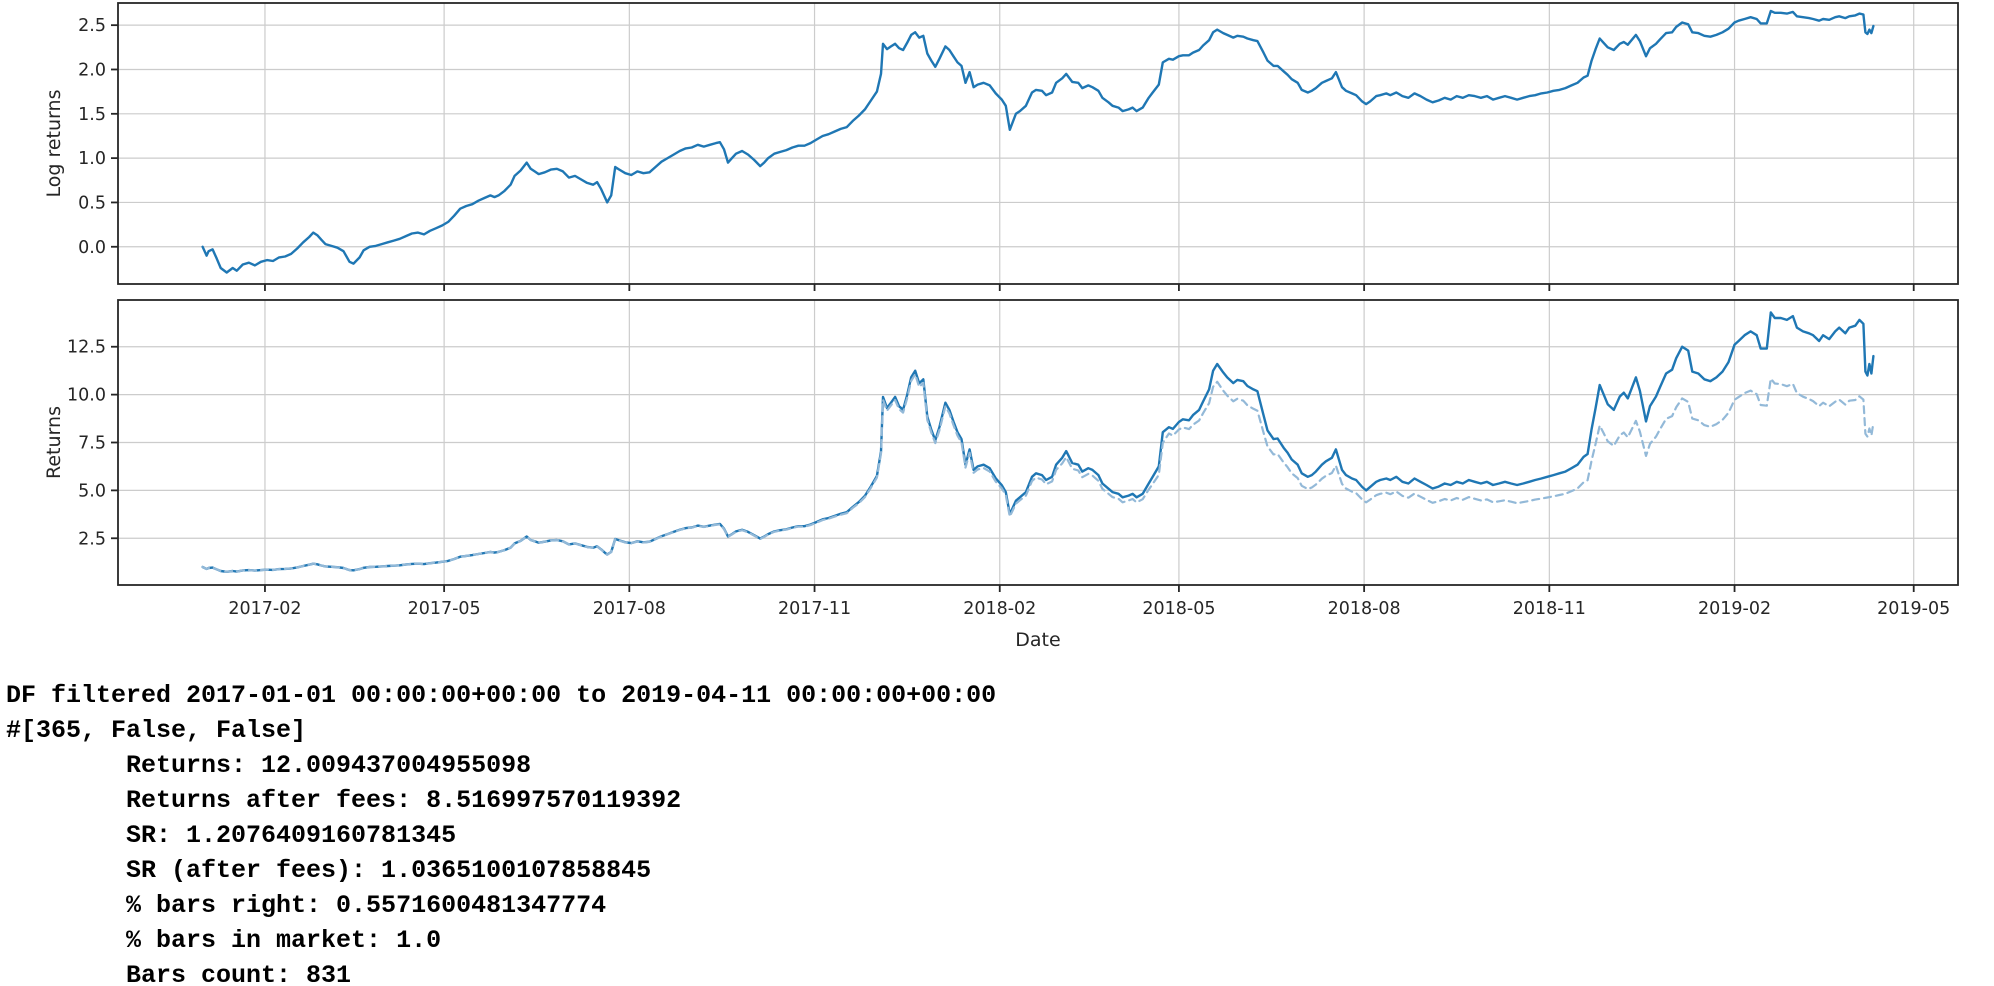 This screenshot has width=1994, height=986. What do you see at coordinates (92, 70) in the screenshot?
I see `y-tick-label: 2.0` at bounding box center [92, 70].